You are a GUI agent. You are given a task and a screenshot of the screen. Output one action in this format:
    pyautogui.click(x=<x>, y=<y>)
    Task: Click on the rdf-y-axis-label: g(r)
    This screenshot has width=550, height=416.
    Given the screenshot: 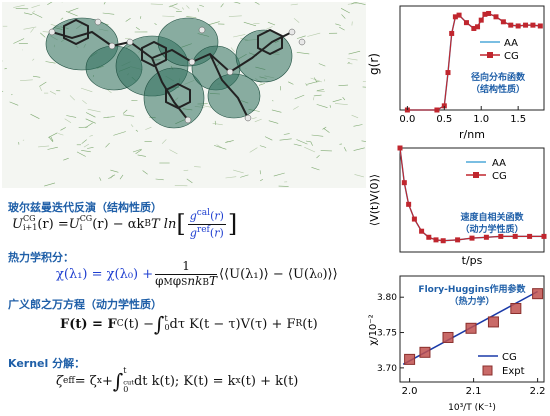 What is the action you would take?
    pyautogui.click(x=374, y=64)
    